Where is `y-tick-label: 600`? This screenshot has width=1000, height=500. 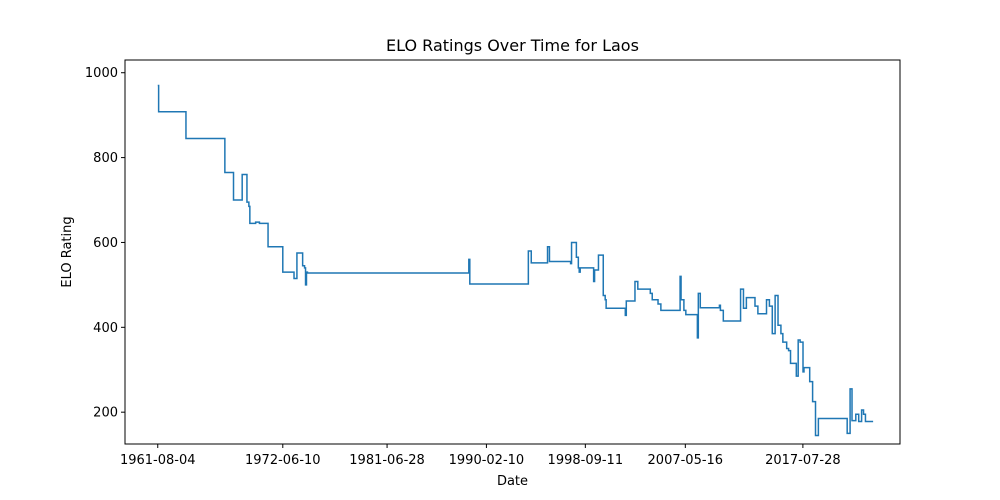 y-tick-label: 600 is located at coordinates (105, 243).